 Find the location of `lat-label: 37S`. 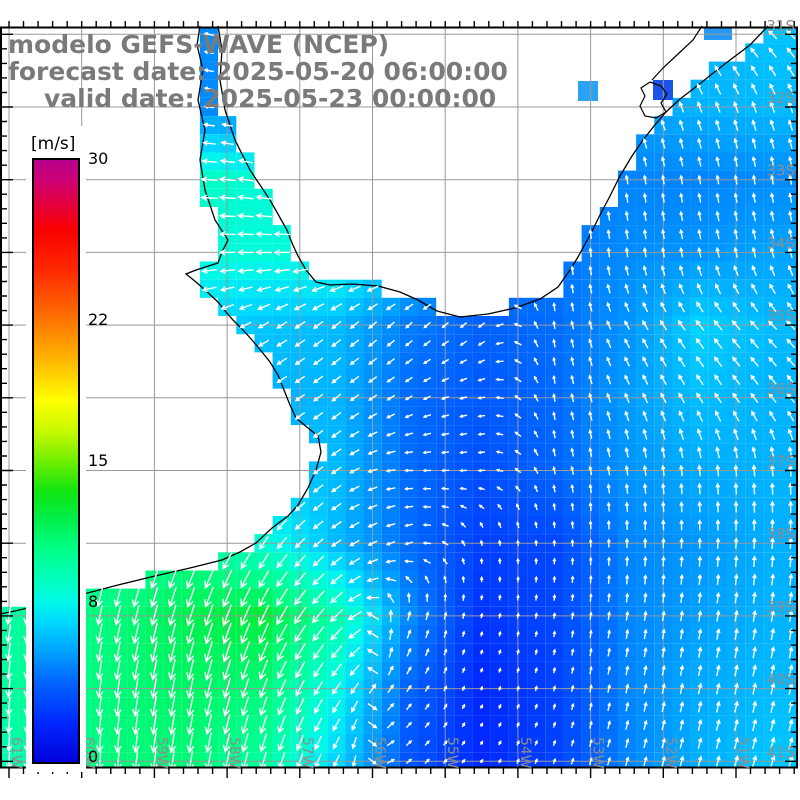

lat-label: 37S is located at coordinates (780, 462).